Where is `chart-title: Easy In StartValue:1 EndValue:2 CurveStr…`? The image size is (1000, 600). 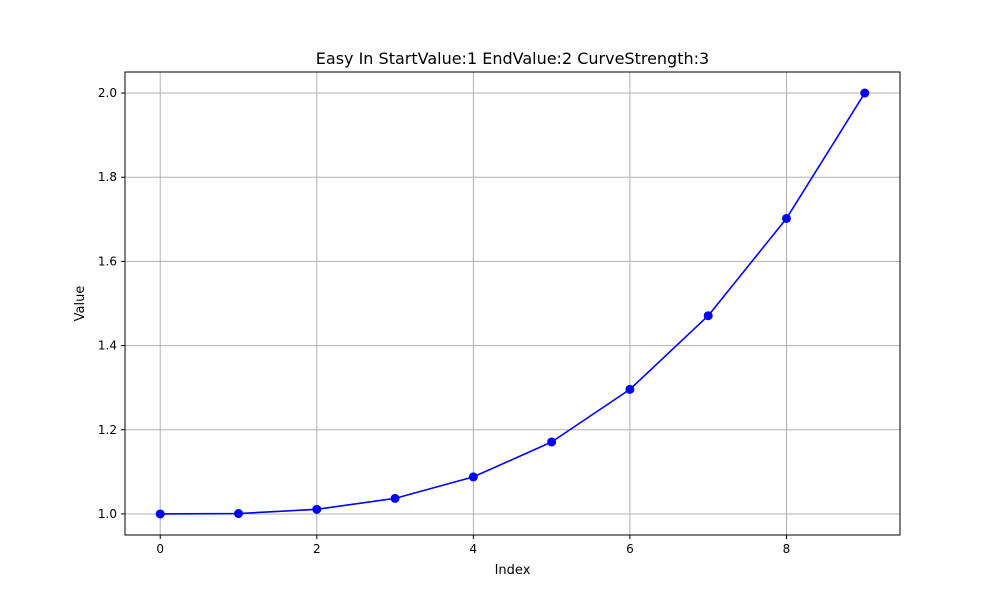 chart-title: Easy In StartValue:1 EndValue:2 CurveStr… is located at coordinates (512, 58).